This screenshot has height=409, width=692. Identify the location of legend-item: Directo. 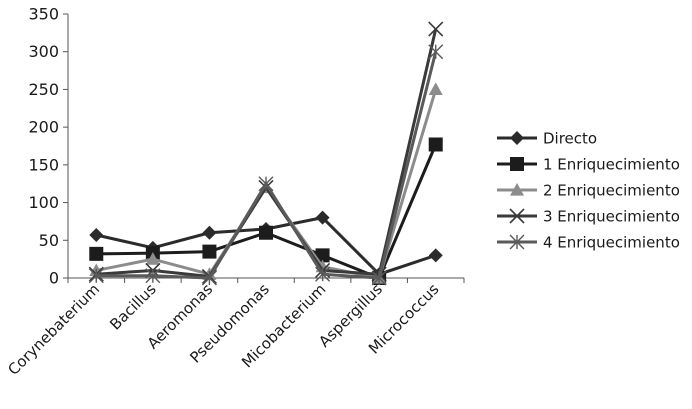
(547, 139).